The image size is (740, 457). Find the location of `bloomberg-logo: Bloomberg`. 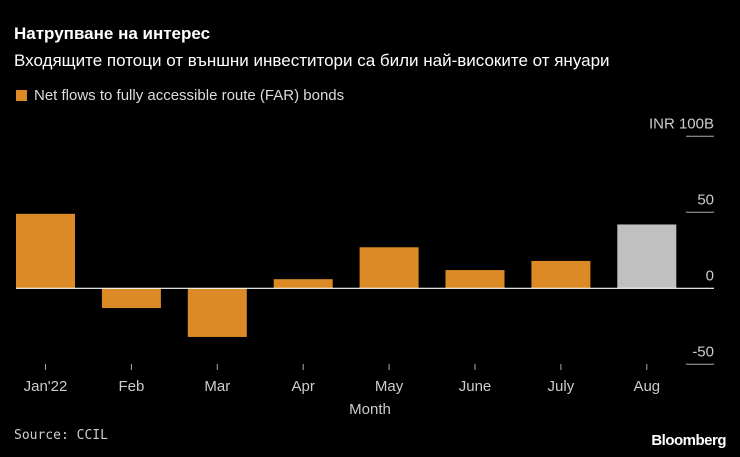

bloomberg-logo: Bloomberg is located at coordinates (688, 440).